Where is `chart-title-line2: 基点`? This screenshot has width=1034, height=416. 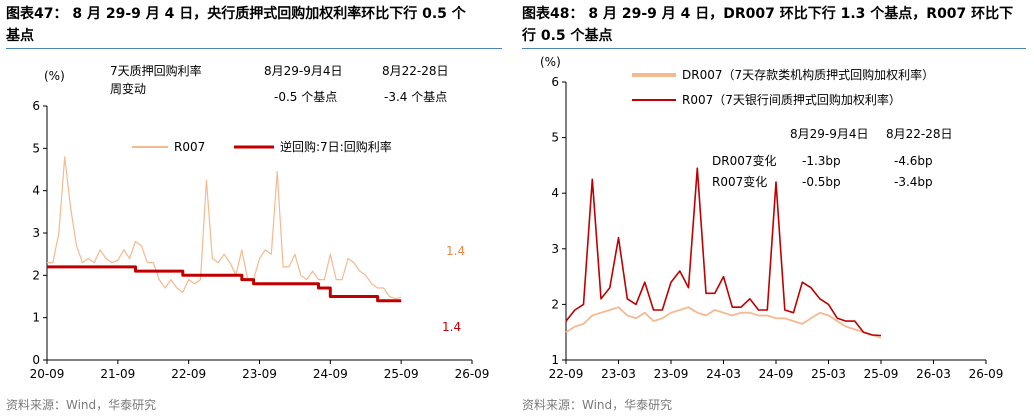
chart-title-line2: 基点 is located at coordinates (20, 36).